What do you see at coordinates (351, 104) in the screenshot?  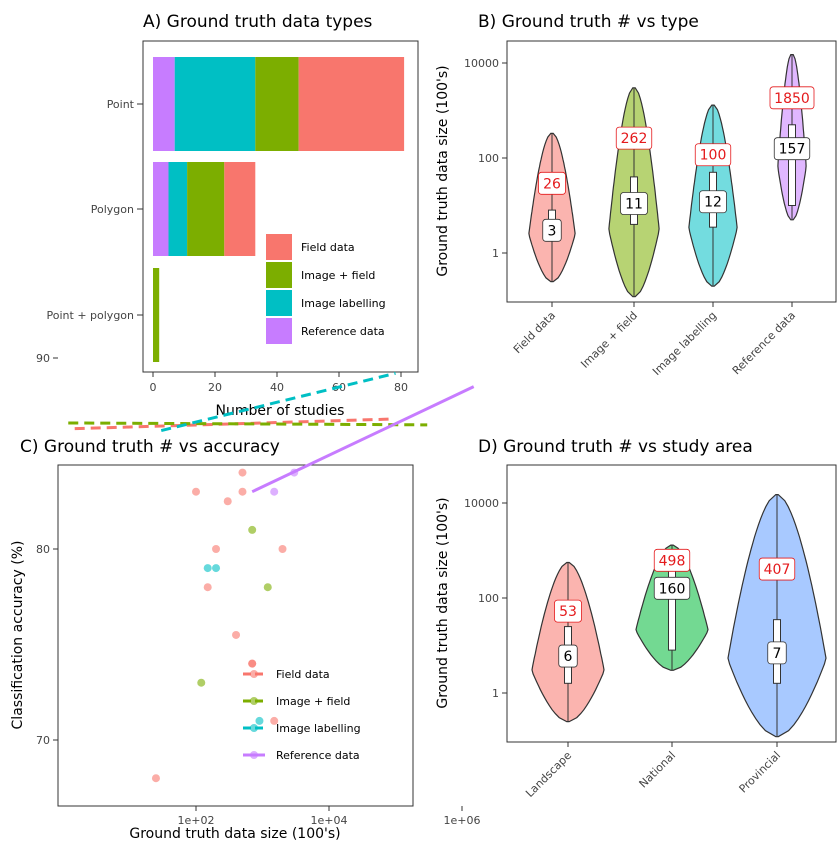 I see `bar-point-field-data` at bounding box center [351, 104].